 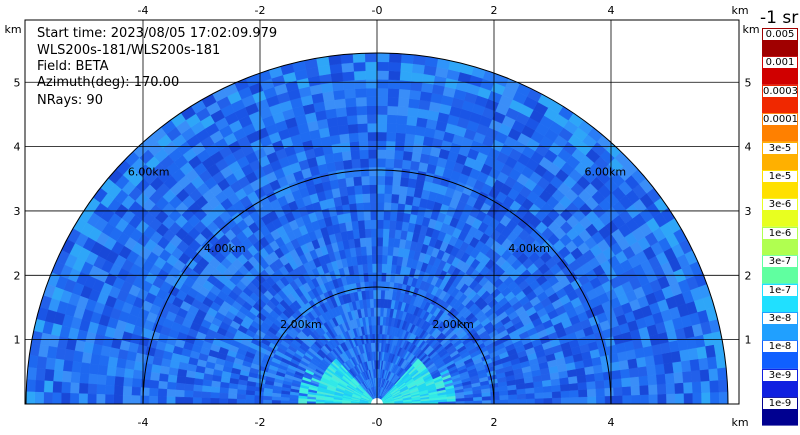 What do you see at coordinates (260, 10) in the screenshot?
I see `x-tick-label-top: -2` at bounding box center [260, 10].